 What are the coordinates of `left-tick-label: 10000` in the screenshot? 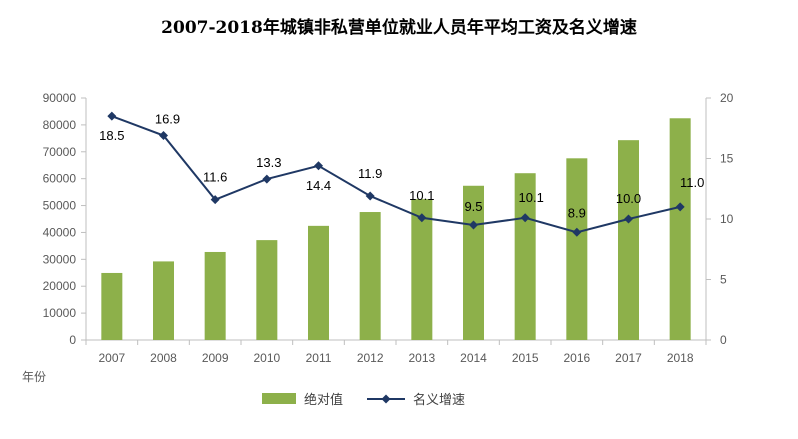 It's located at (60, 313).